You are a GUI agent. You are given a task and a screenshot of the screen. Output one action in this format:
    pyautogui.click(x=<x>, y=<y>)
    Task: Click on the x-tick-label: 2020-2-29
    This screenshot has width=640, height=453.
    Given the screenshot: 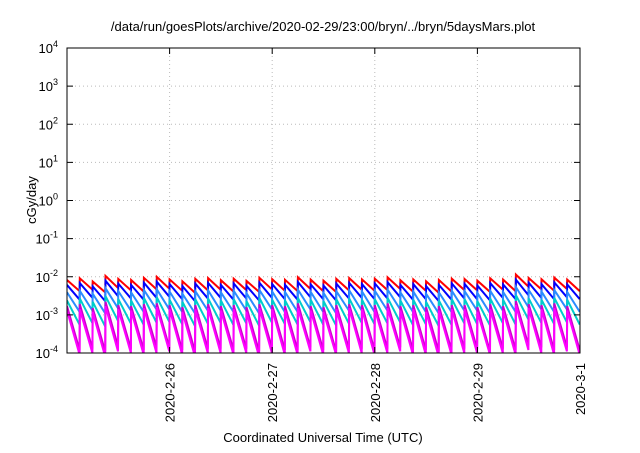 What is the action you would take?
    pyautogui.click(x=477, y=392)
    